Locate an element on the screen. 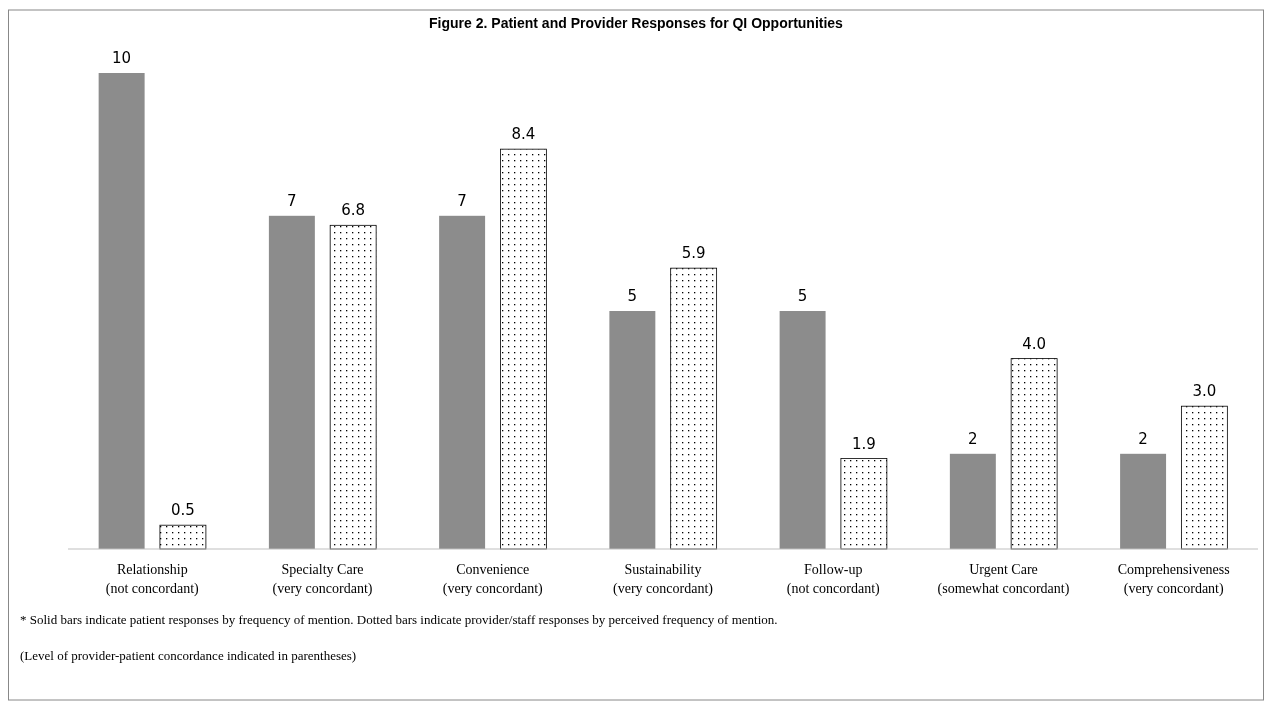 The height and width of the screenshot is (709, 1272). data-label: 3.0 is located at coordinates (1204, 391).